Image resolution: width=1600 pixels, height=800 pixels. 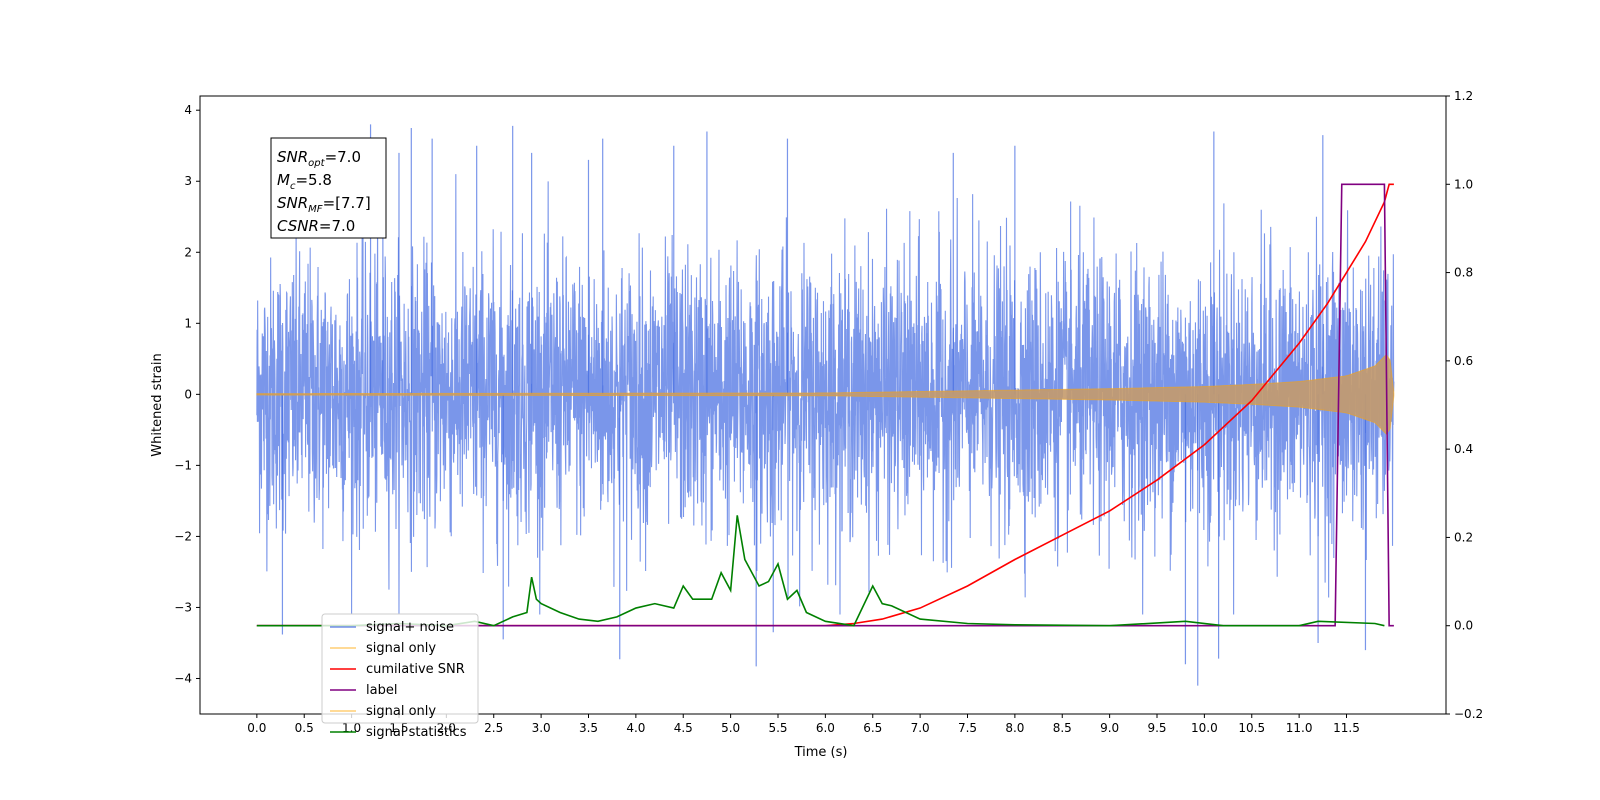 I want to click on annotation-box-frame, so click(x=328, y=188).